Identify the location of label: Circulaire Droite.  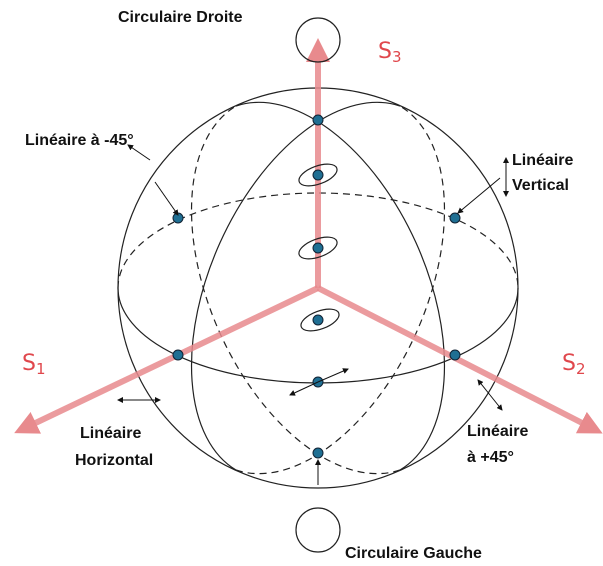
(180, 17).